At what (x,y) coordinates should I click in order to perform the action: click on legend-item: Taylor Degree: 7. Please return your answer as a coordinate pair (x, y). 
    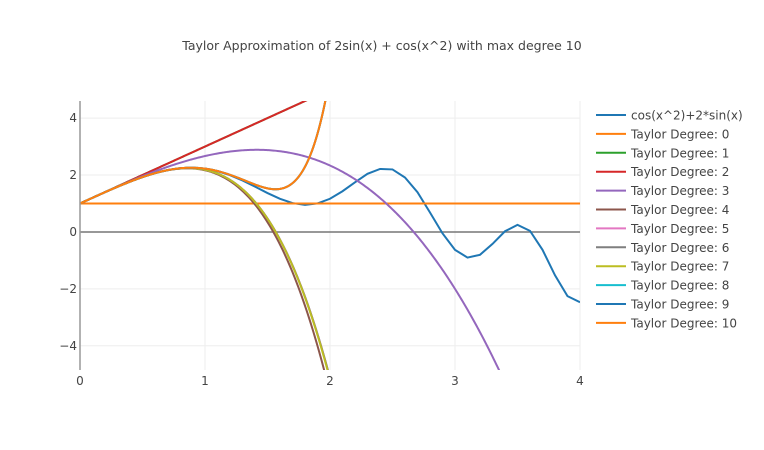
    Looking at the image, I should click on (662, 267).